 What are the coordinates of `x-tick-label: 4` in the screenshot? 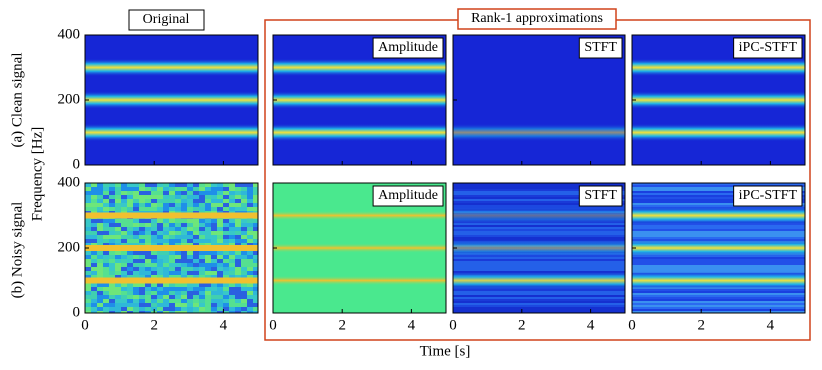 It's located at (412, 325).